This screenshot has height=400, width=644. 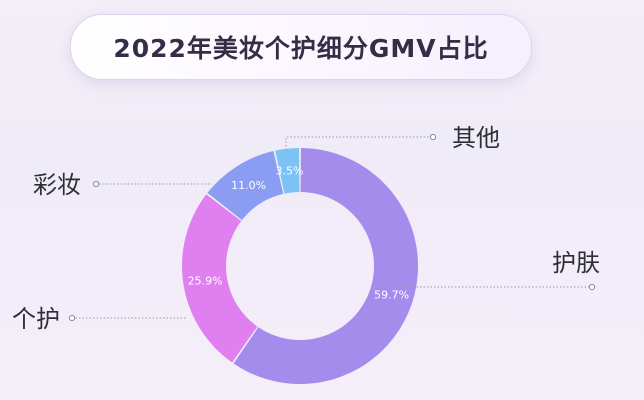 I want to click on percent-label-0: 59.7%, so click(x=391, y=295).